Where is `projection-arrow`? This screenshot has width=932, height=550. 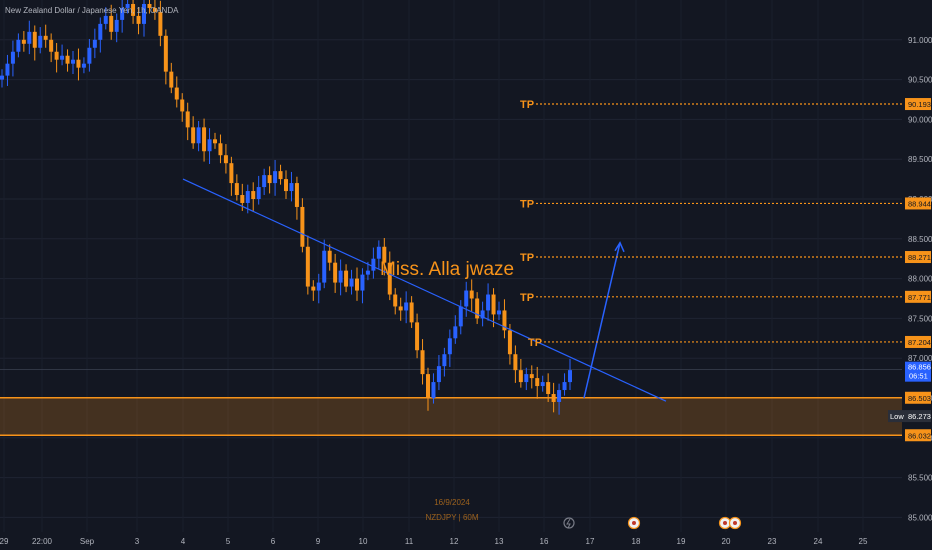
projection-arrow is located at coordinates (602, 320).